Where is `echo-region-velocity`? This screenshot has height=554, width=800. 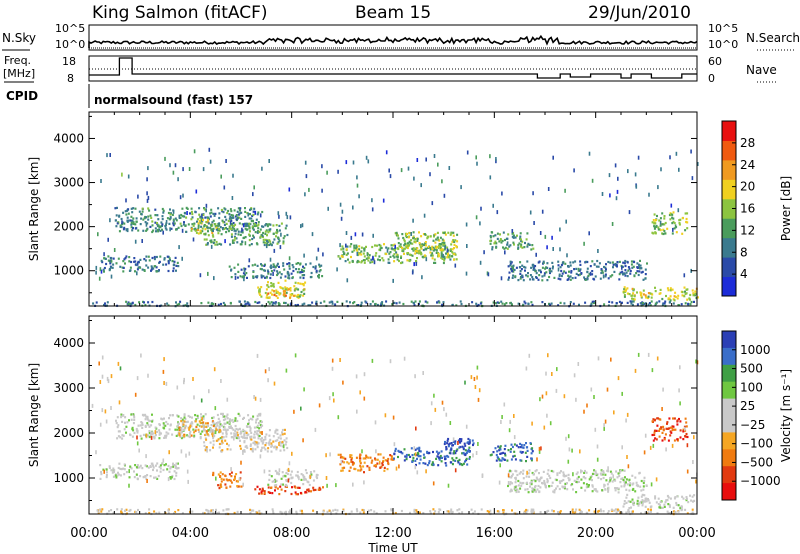 echo-region-velocity is located at coordinates (511, 452).